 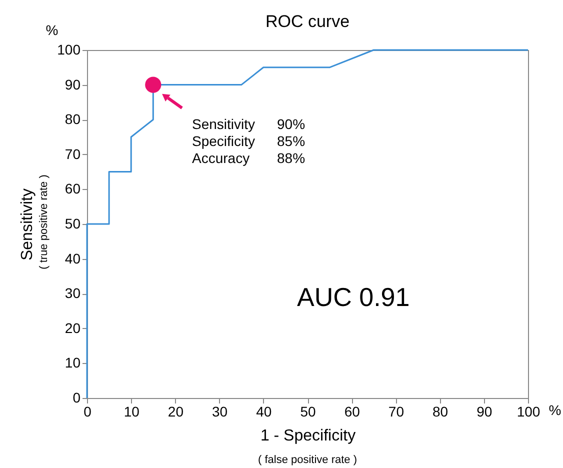 I want to click on x-tick-label: 100, so click(x=528, y=412).